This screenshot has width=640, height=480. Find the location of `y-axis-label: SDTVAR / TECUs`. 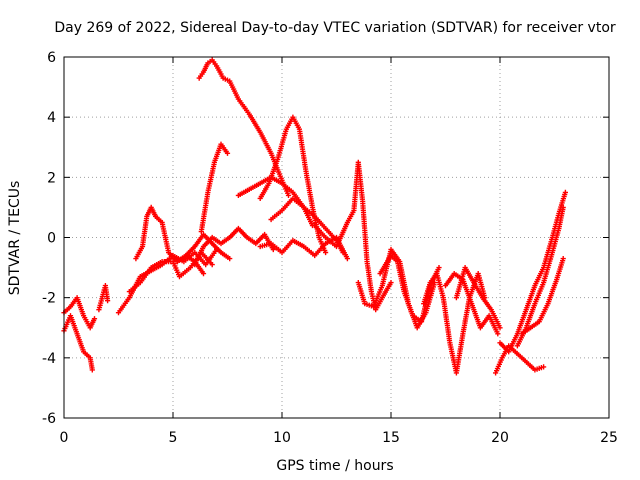

y-axis-label: SDTVAR / TECUs is located at coordinates (15, 238).